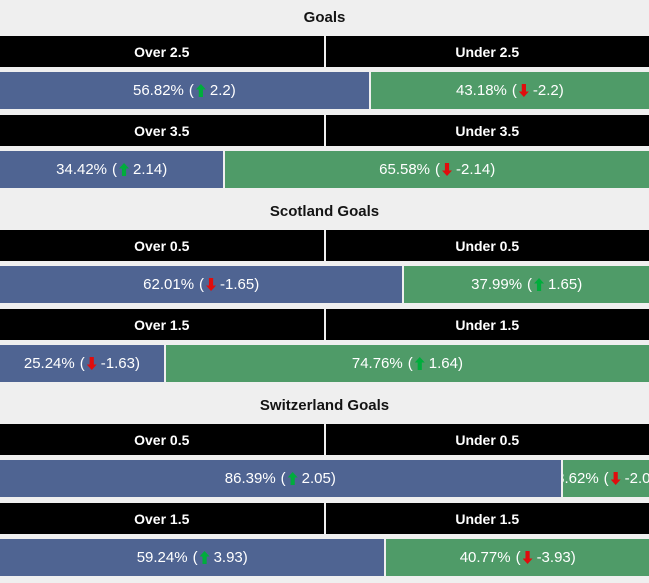 The image size is (649, 583). What do you see at coordinates (49, 363) in the screenshot?
I see `over-percentage: 25.24%` at bounding box center [49, 363].